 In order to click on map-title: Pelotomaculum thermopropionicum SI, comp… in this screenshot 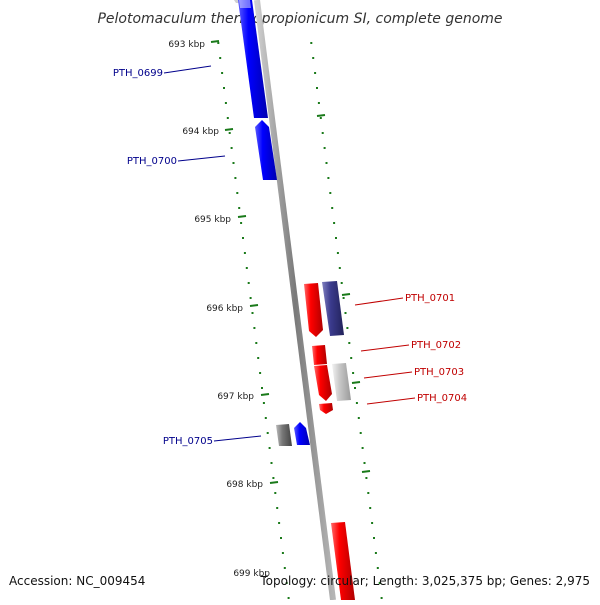, I will do `click(299, 19)`.